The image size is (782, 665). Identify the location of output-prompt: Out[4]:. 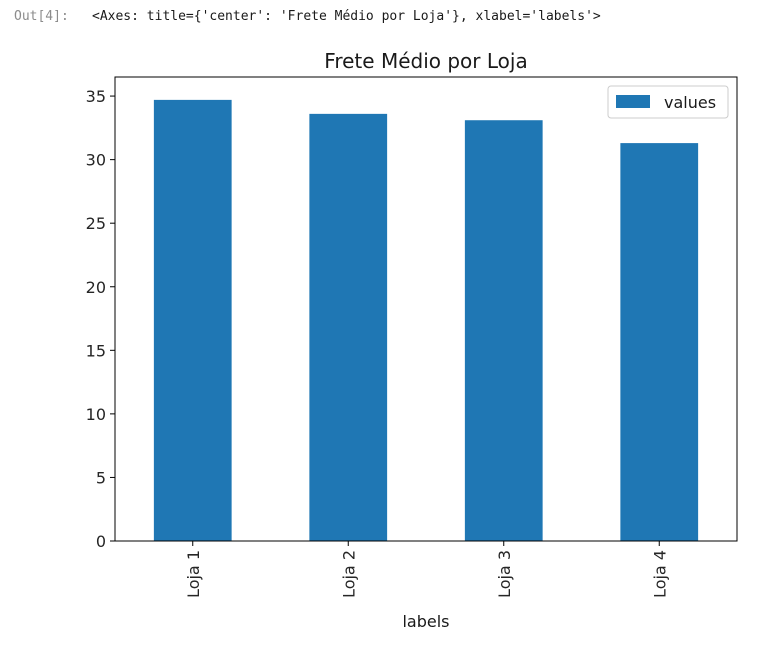
(41, 16).